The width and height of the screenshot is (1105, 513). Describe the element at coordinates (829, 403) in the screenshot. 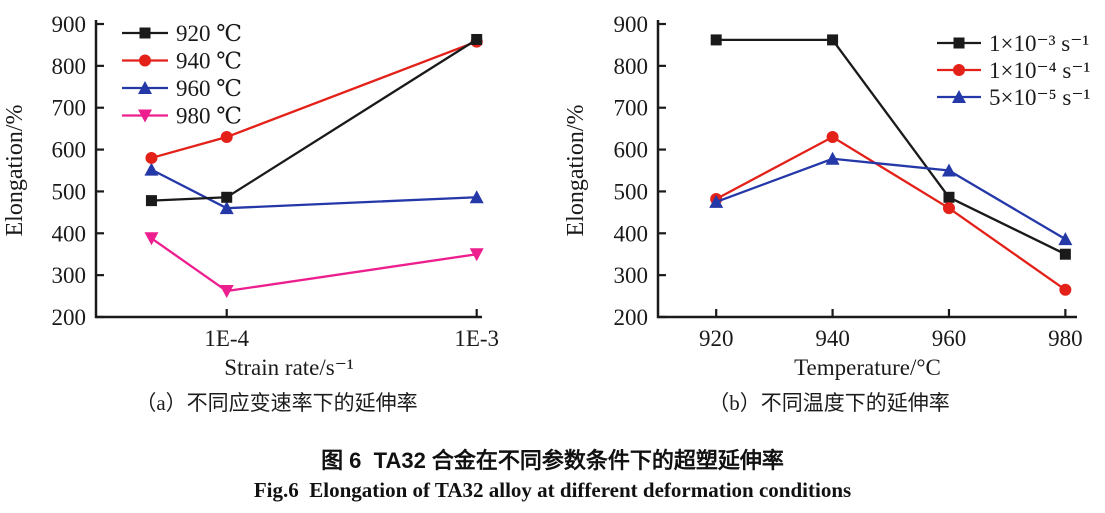

I see `chart-b-caption: （b）不同温度下的延伸率` at that location.